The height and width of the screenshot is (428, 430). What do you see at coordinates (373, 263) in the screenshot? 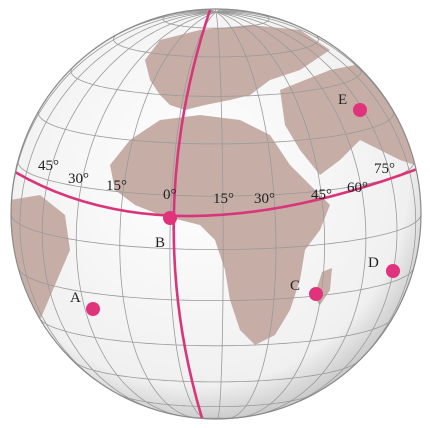
I see `point-label: D` at bounding box center [373, 263].